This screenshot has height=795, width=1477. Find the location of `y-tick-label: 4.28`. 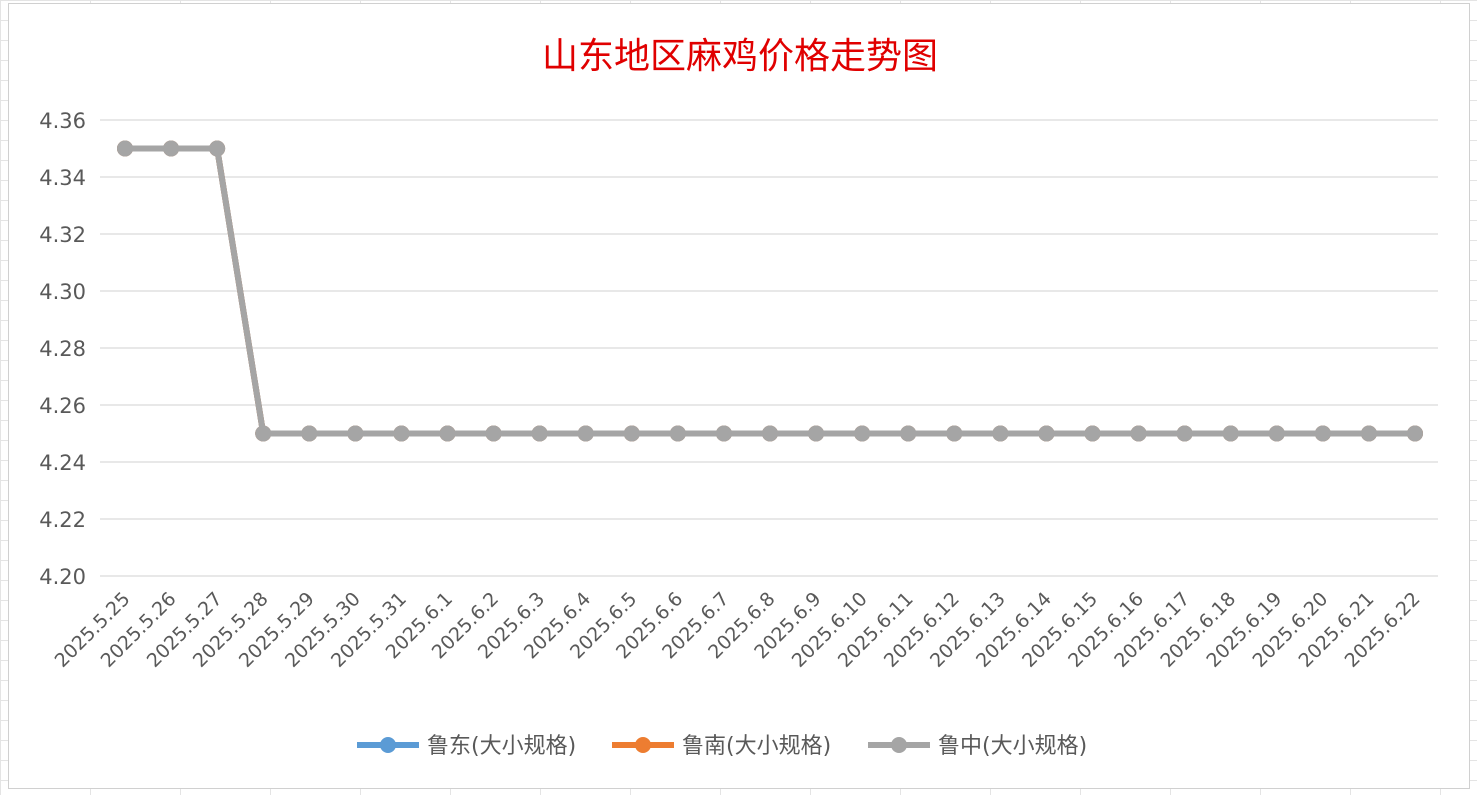

y-tick-label: 4.28 is located at coordinates (62, 349).